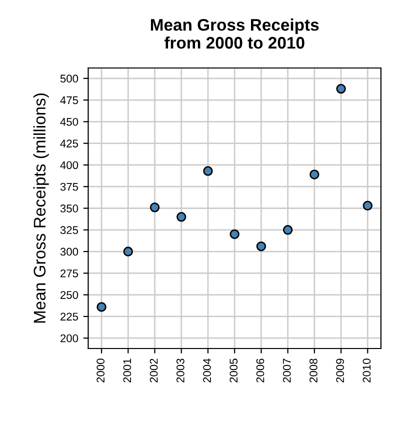 Image resolution: width=401 pixels, height=425 pixels. I want to click on y-tick-label: 200, so click(69, 338).